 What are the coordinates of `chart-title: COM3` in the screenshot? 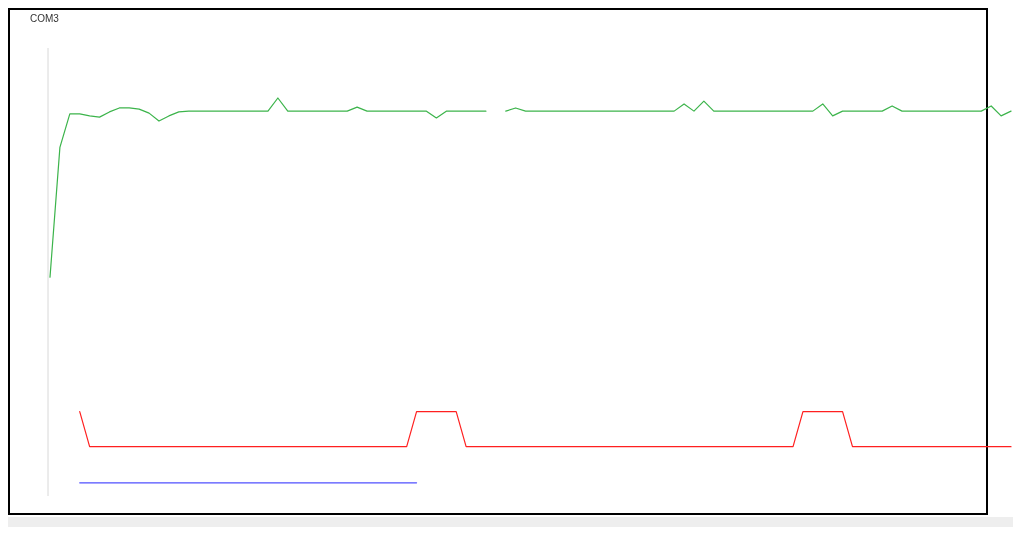 It's located at (45, 18).